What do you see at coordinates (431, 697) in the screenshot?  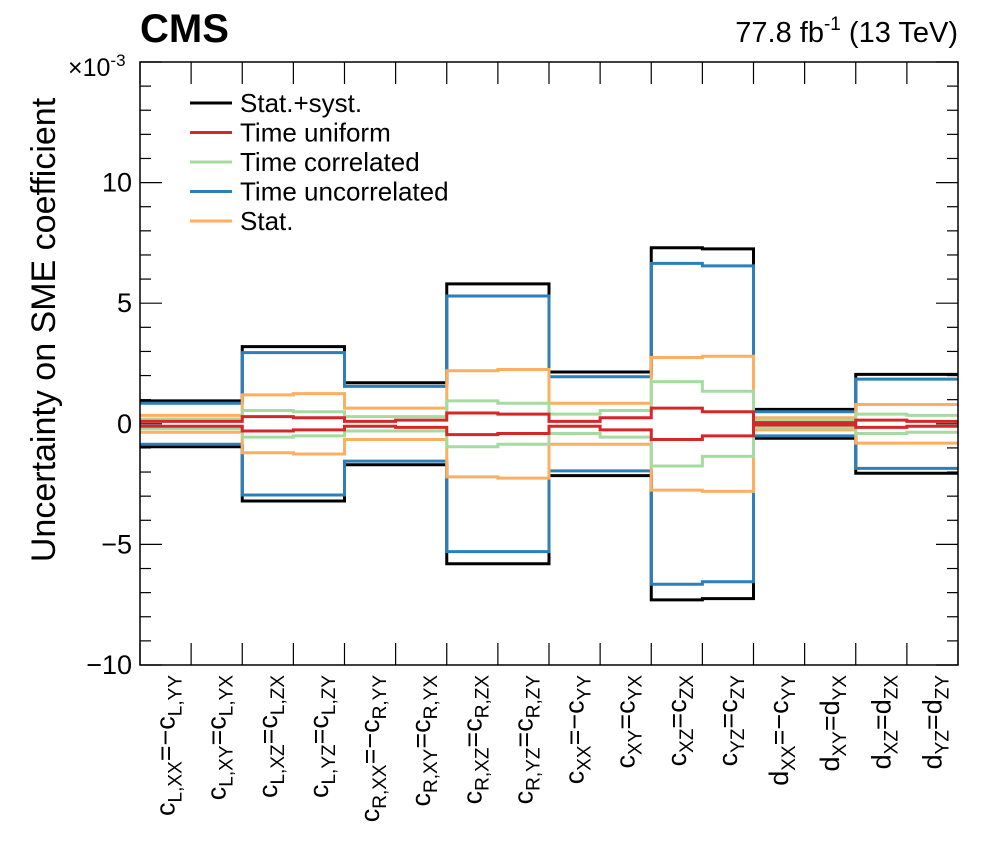 I see `category-subscript: R,YX` at bounding box center [431, 697].